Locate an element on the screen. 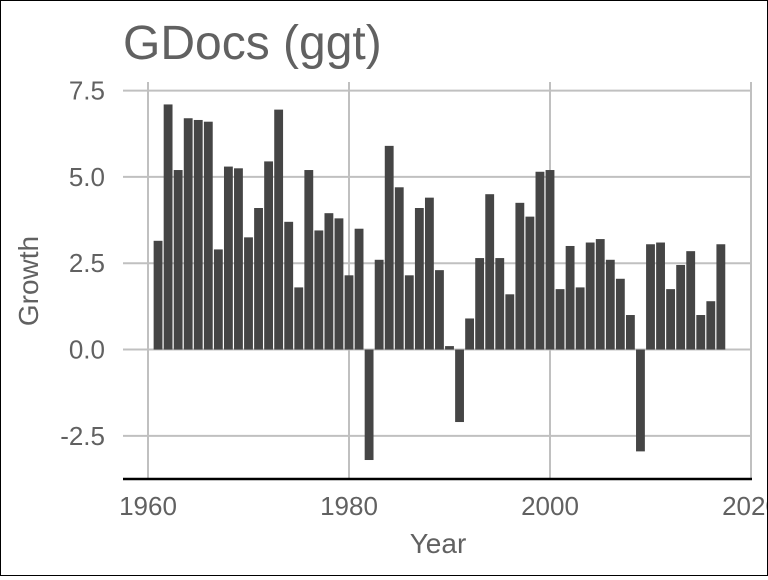 This screenshot has height=580, width=768. bar-2015 is located at coordinates (701, 332).